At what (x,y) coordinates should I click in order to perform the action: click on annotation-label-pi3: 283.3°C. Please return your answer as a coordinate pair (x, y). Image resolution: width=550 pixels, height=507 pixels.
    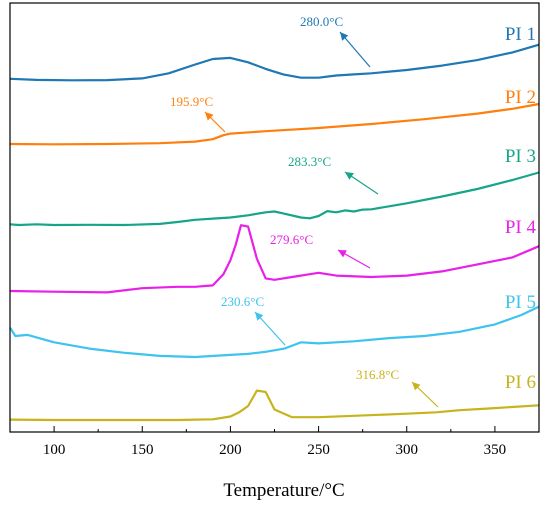
    Looking at the image, I should click on (309, 161).